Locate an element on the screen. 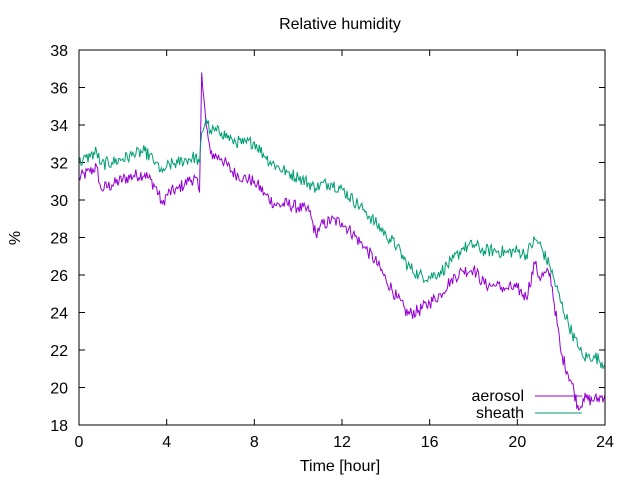 The image size is (640, 480). y-tick-label: 38 is located at coordinates (59, 51).